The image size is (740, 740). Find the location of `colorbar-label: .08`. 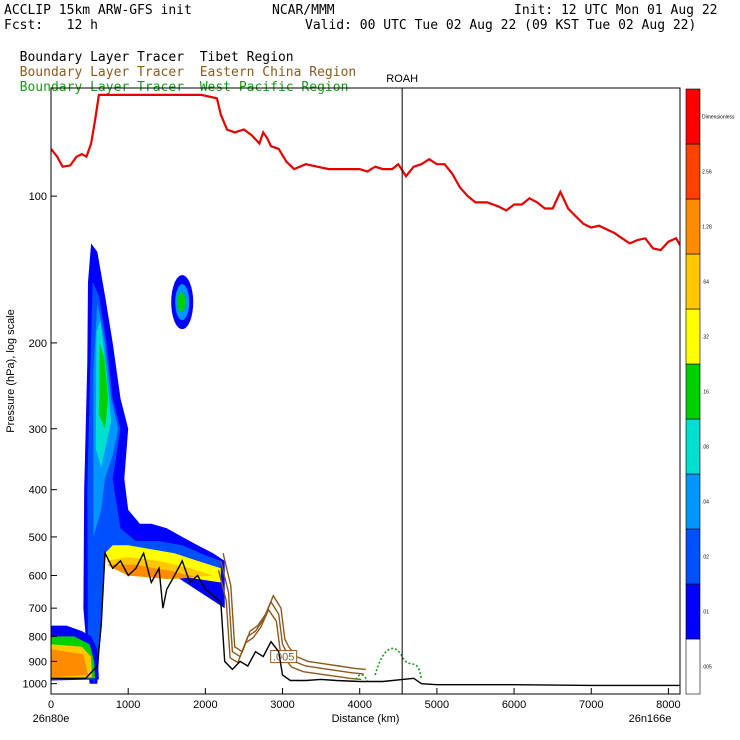

colorbar-label: .08 is located at coordinates (705, 448).